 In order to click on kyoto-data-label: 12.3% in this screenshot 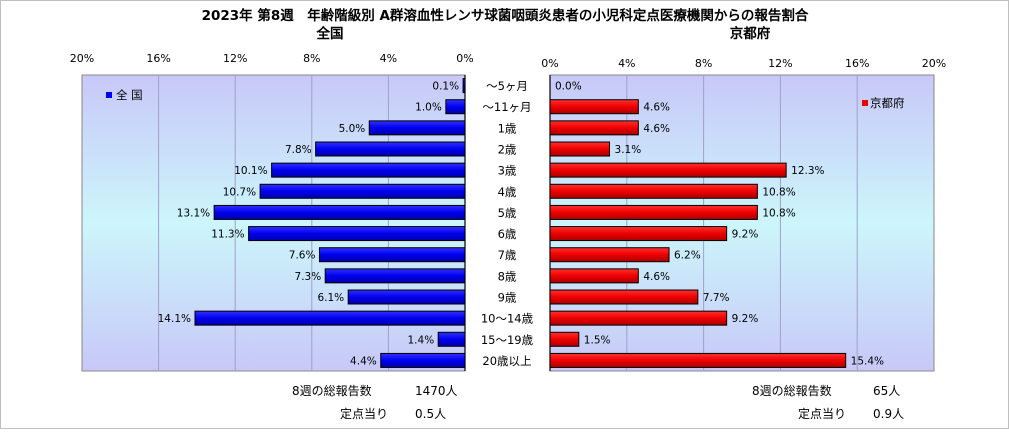, I will do `click(807, 171)`.